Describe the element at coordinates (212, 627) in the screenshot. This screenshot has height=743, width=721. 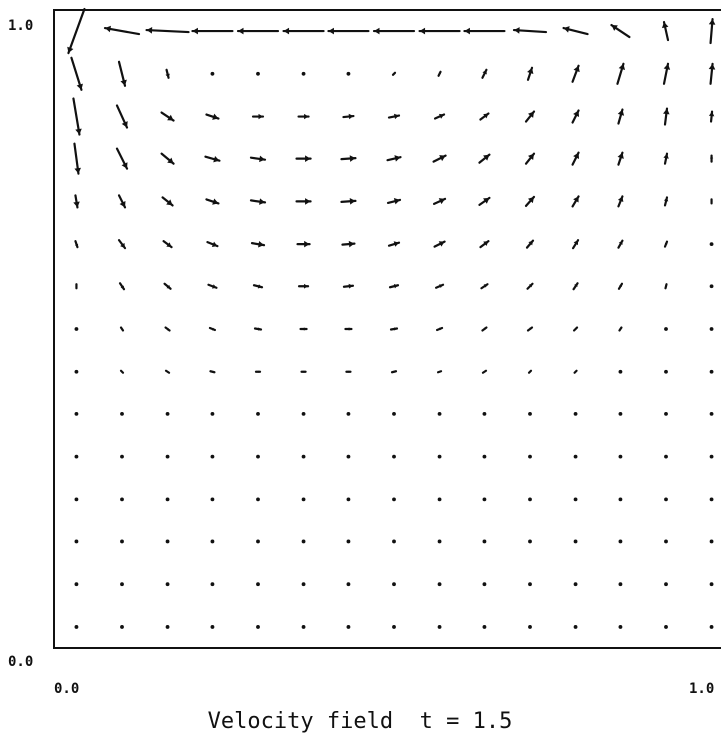
I see `vector-arrow-r14-c3` at that location.